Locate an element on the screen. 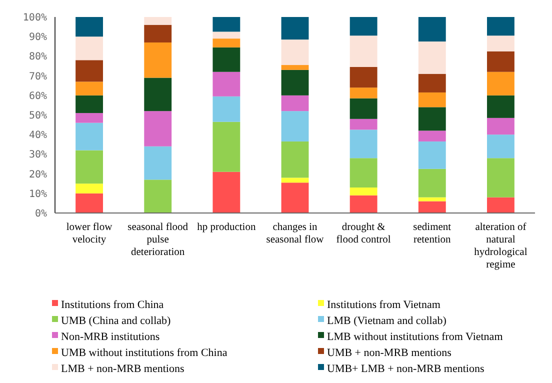 This screenshot has height=383, width=552. x-tick-label: hp production is located at coordinates (226, 227).